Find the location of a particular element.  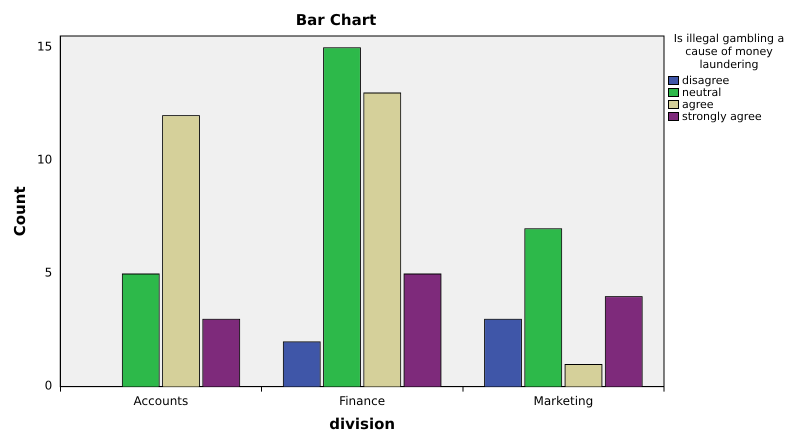

legend-label: neutral is located at coordinates (702, 92).